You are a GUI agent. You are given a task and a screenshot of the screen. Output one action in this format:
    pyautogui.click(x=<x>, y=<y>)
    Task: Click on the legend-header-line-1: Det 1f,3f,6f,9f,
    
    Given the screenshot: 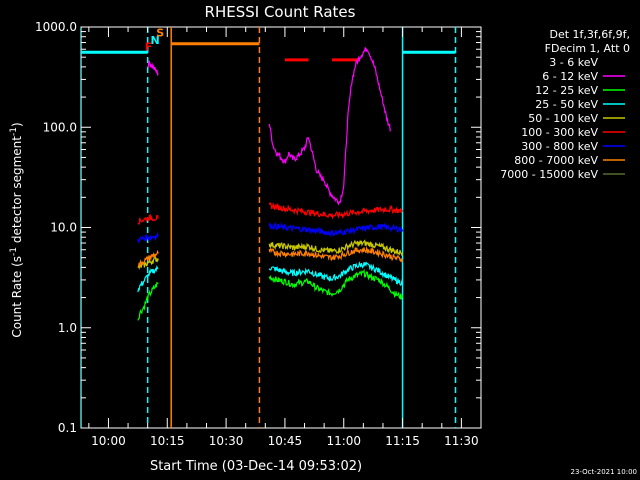 What is the action you would take?
    pyautogui.click(x=589, y=34)
    